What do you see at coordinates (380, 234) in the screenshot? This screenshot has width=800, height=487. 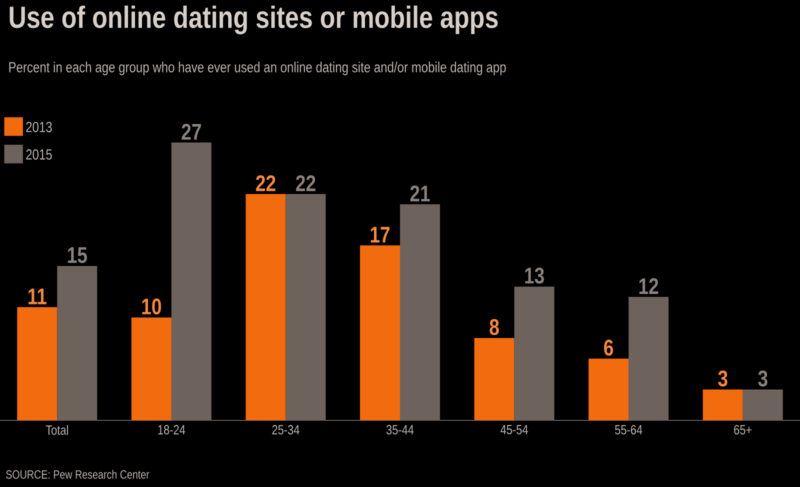 I see `data-label: 17` at bounding box center [380, 234].